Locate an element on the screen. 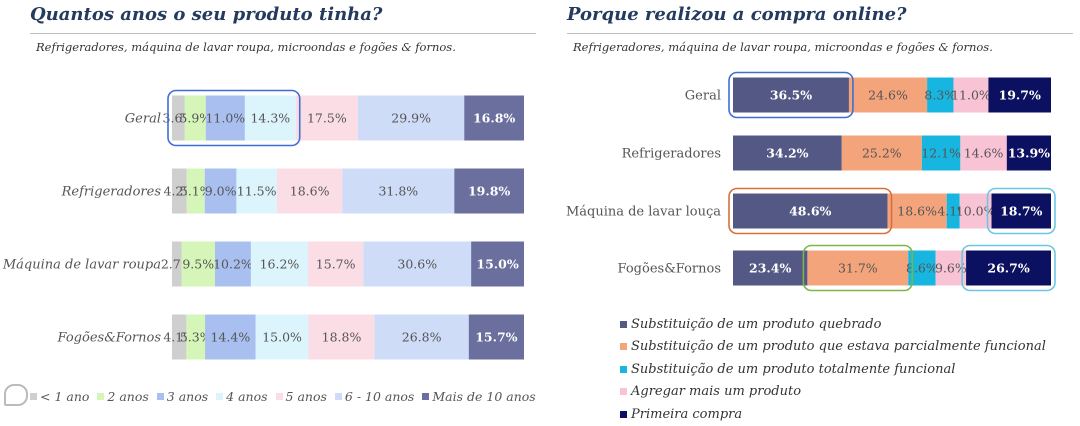 Image resolution: width=1080 pixels, height=426 pixels. bar-4-anos-fogoes-fornos is located at coordinates (282, 337).